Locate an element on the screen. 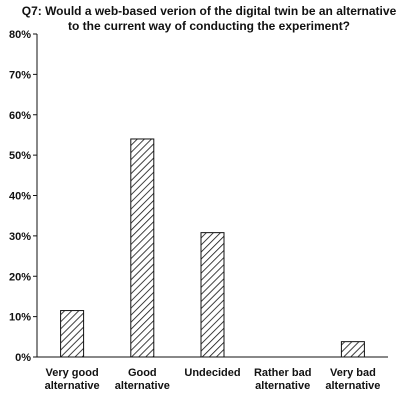 The image size is (401, 397). x-category-label: Very bad is located at coordinates (353, 373).